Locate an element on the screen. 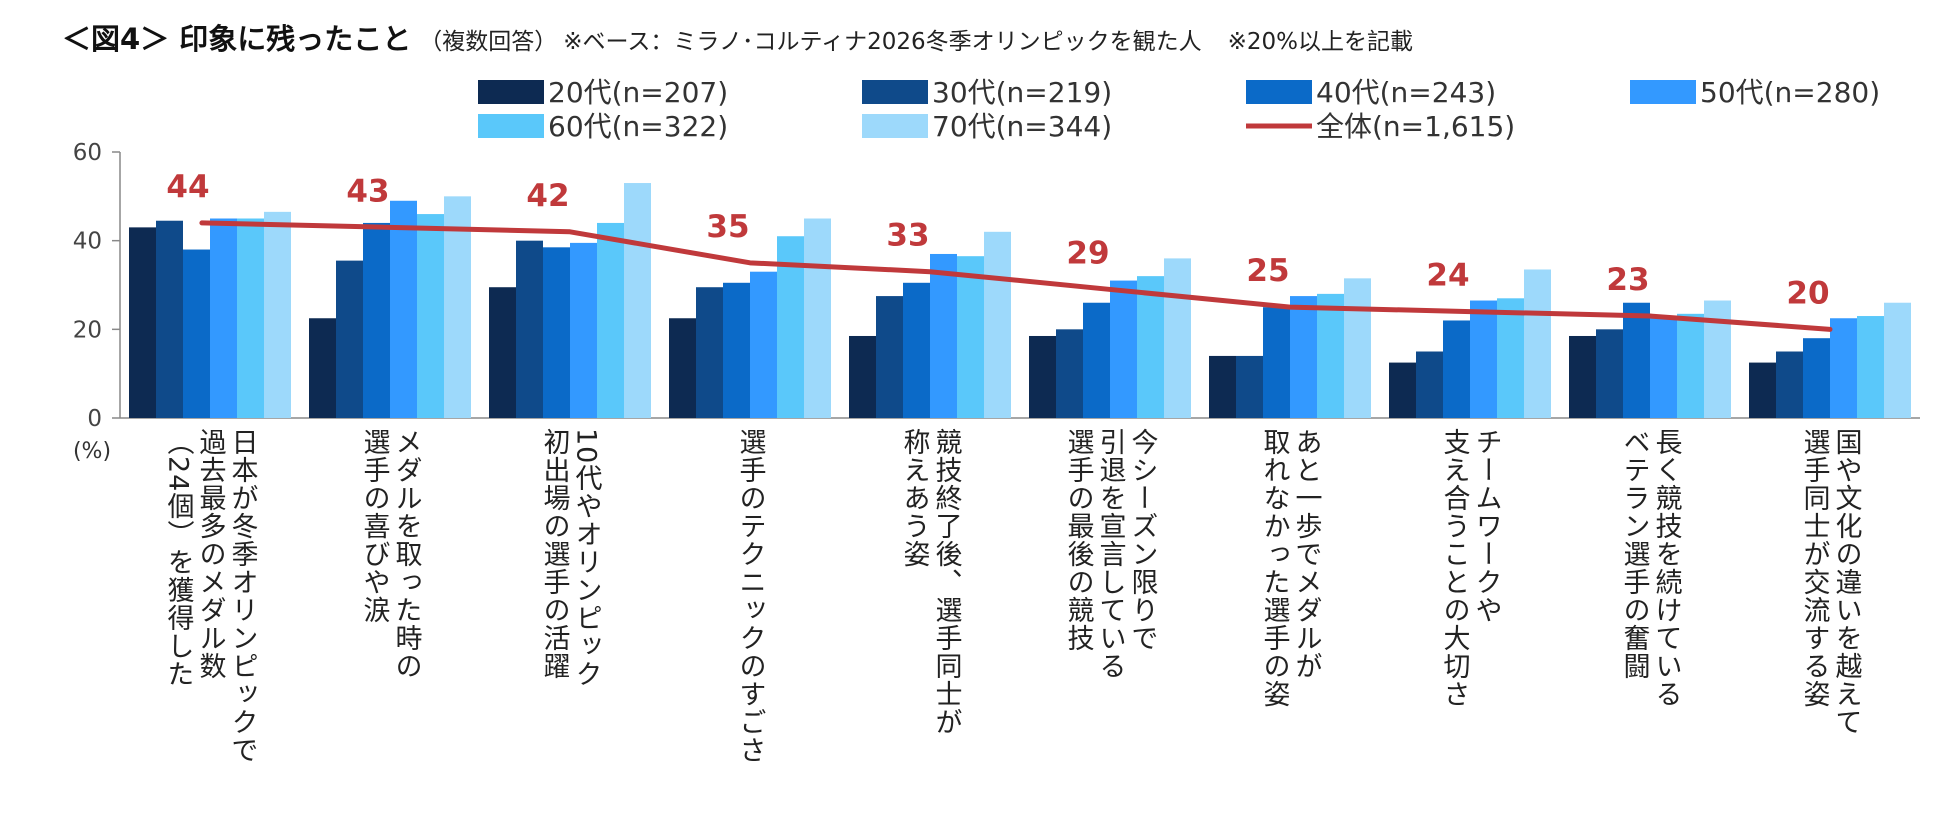 This screenshot has width=1950, height=816. y-tick-label: 60 is located at coordinates (87, 153).